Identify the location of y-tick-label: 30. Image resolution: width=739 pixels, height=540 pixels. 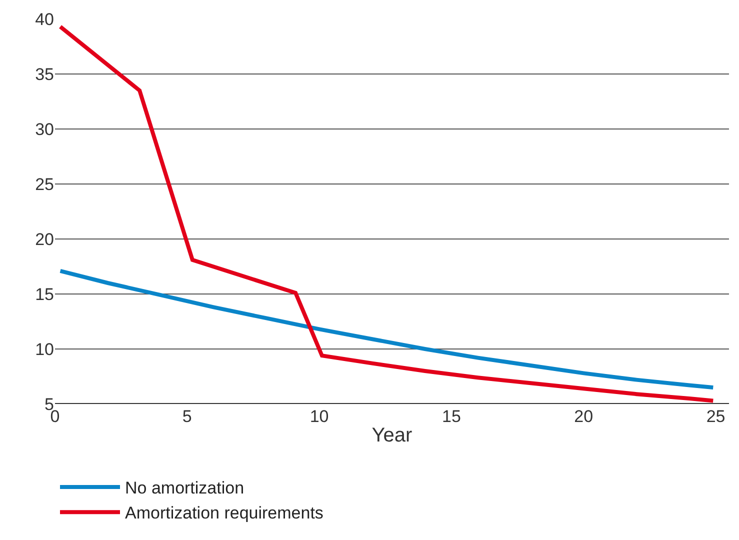
(44, 129).